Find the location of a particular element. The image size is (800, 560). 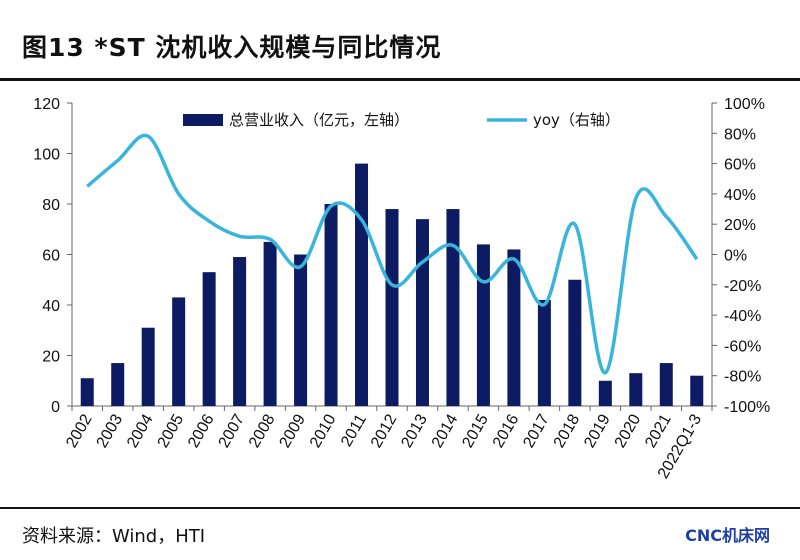

left-tick-label: 60 is located at coordinates (51, 256).